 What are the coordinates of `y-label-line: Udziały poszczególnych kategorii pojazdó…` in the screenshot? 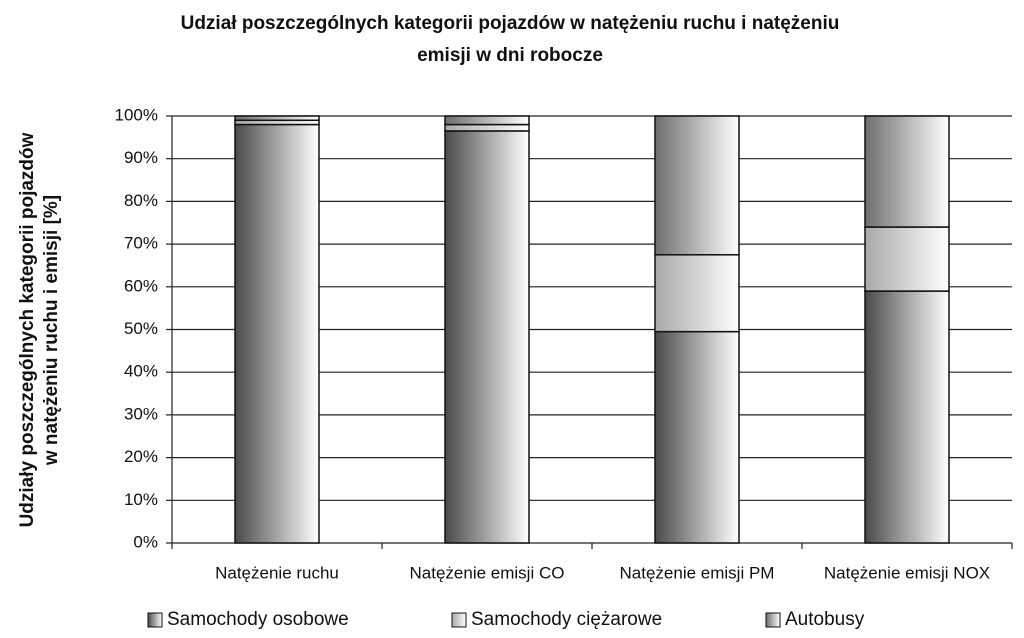 It's located at (27, 329).